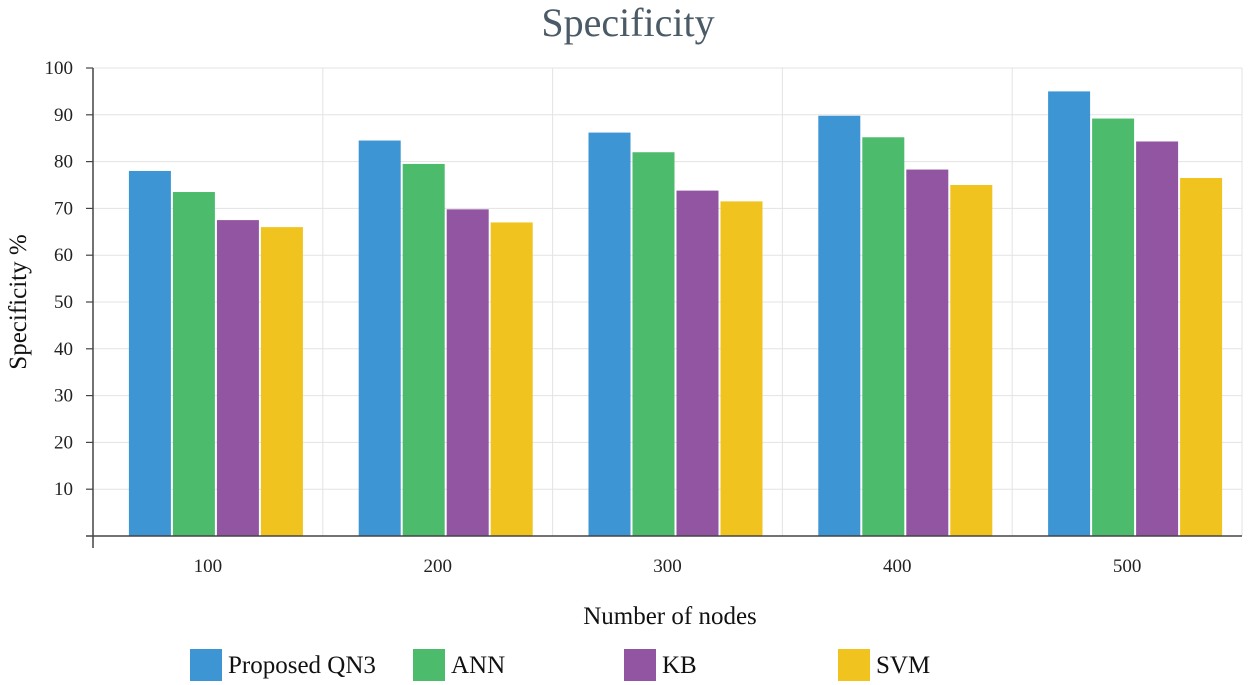 This screenshot has height=685, width=1255. I want to click on y-tick-label: 20, so click(63, 442).